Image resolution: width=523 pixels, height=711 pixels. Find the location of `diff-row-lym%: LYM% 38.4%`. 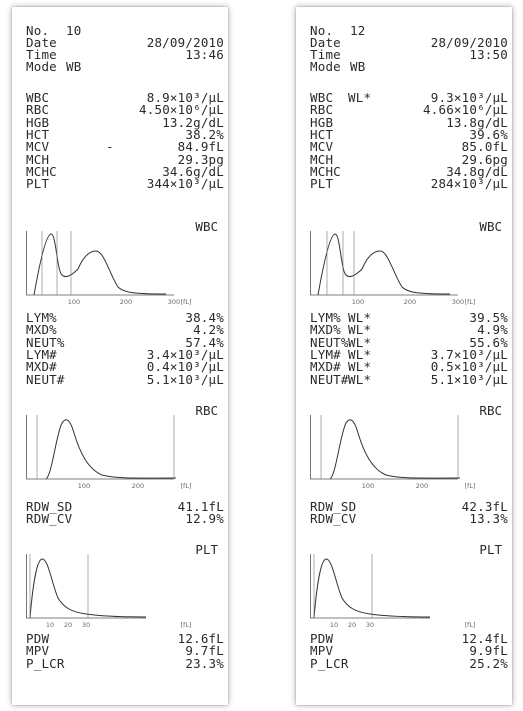

diff-row-lym%: LYM% 38.4% is located at coordinates (125, 317).